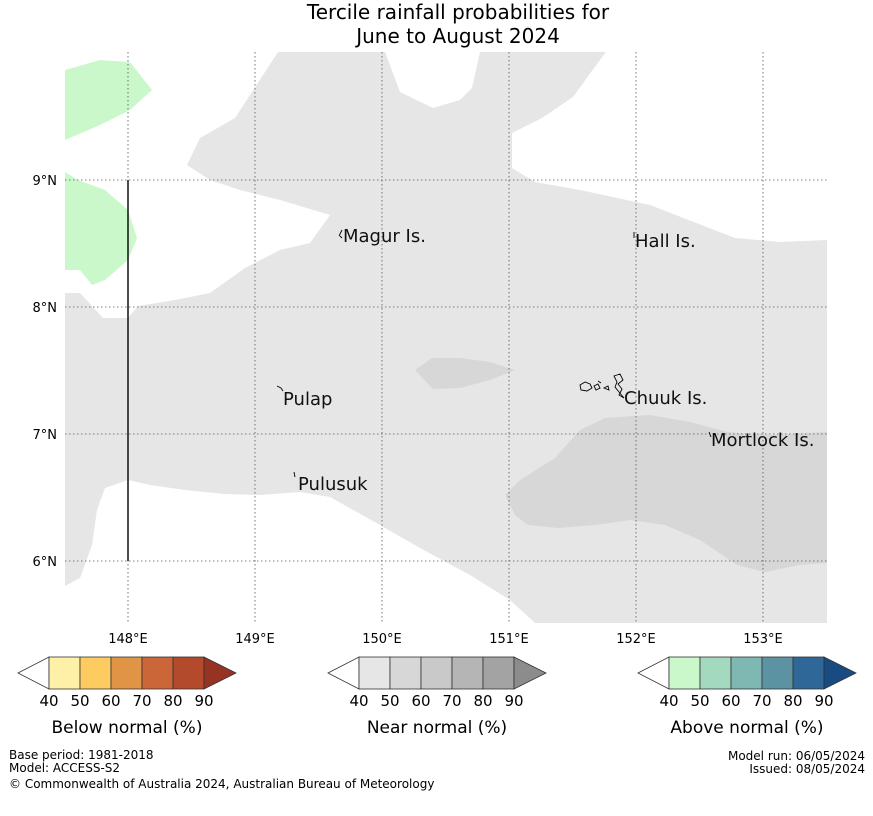 The height and width of the screenshot is (816, 873). Describe the element at coordinates (445, 639) in the screenshot. I see `lon-labels: 148°E 149°E 150°E 151°E 152°E 153°E` at that location.